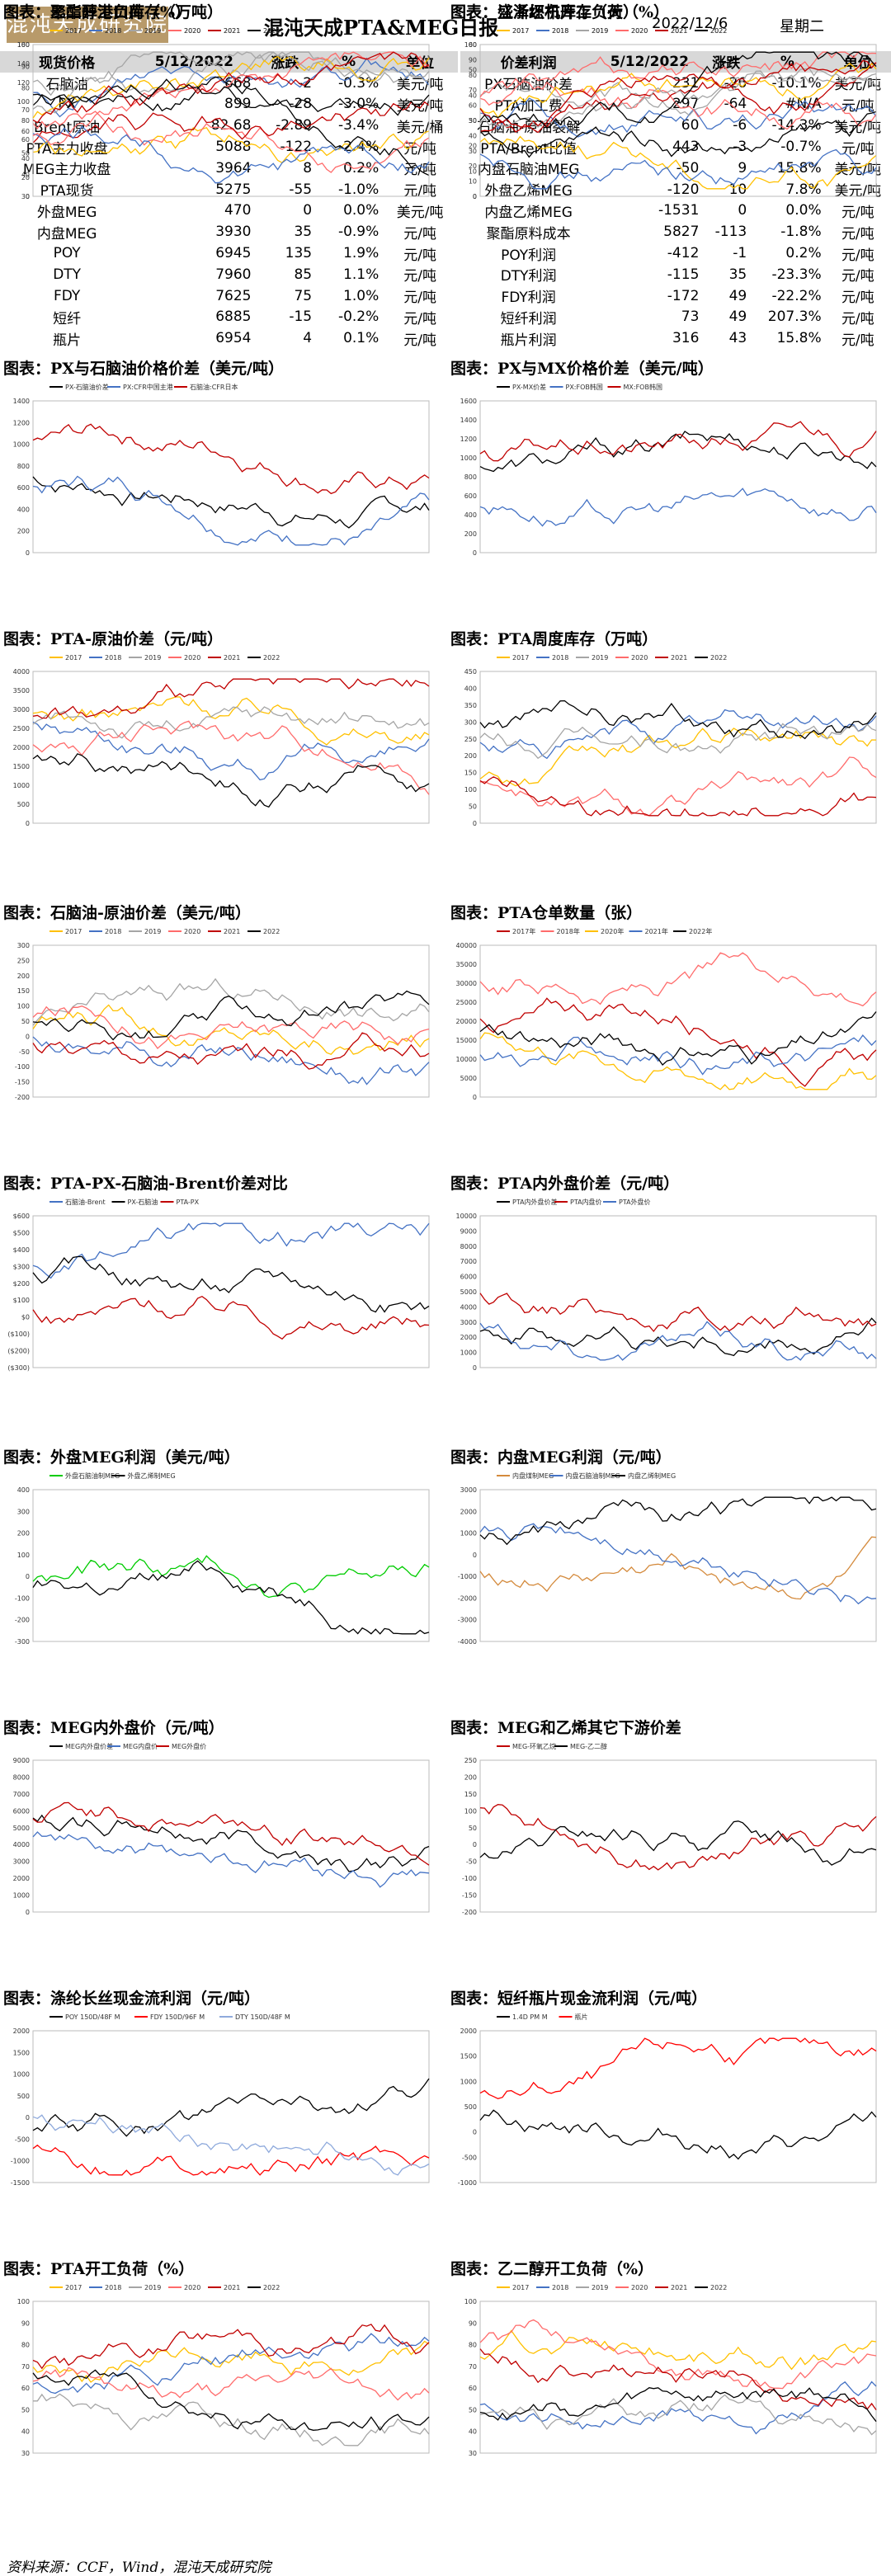 This screenshot has width=891, height=2576. Describe the element at coordinates (192, 31) in the screenshot. I see `legend-entry: 2020` at that location.